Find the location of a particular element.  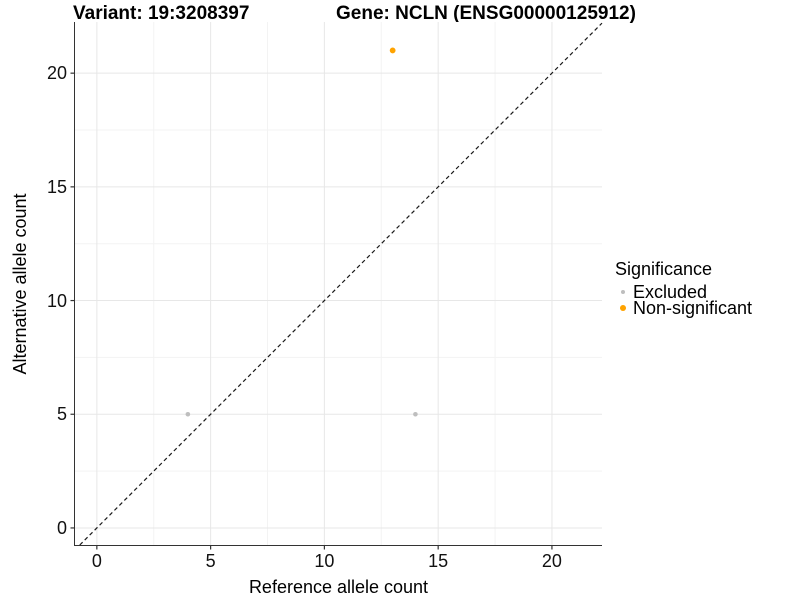

data-point-non-significant is located at coordinates (392, 50).